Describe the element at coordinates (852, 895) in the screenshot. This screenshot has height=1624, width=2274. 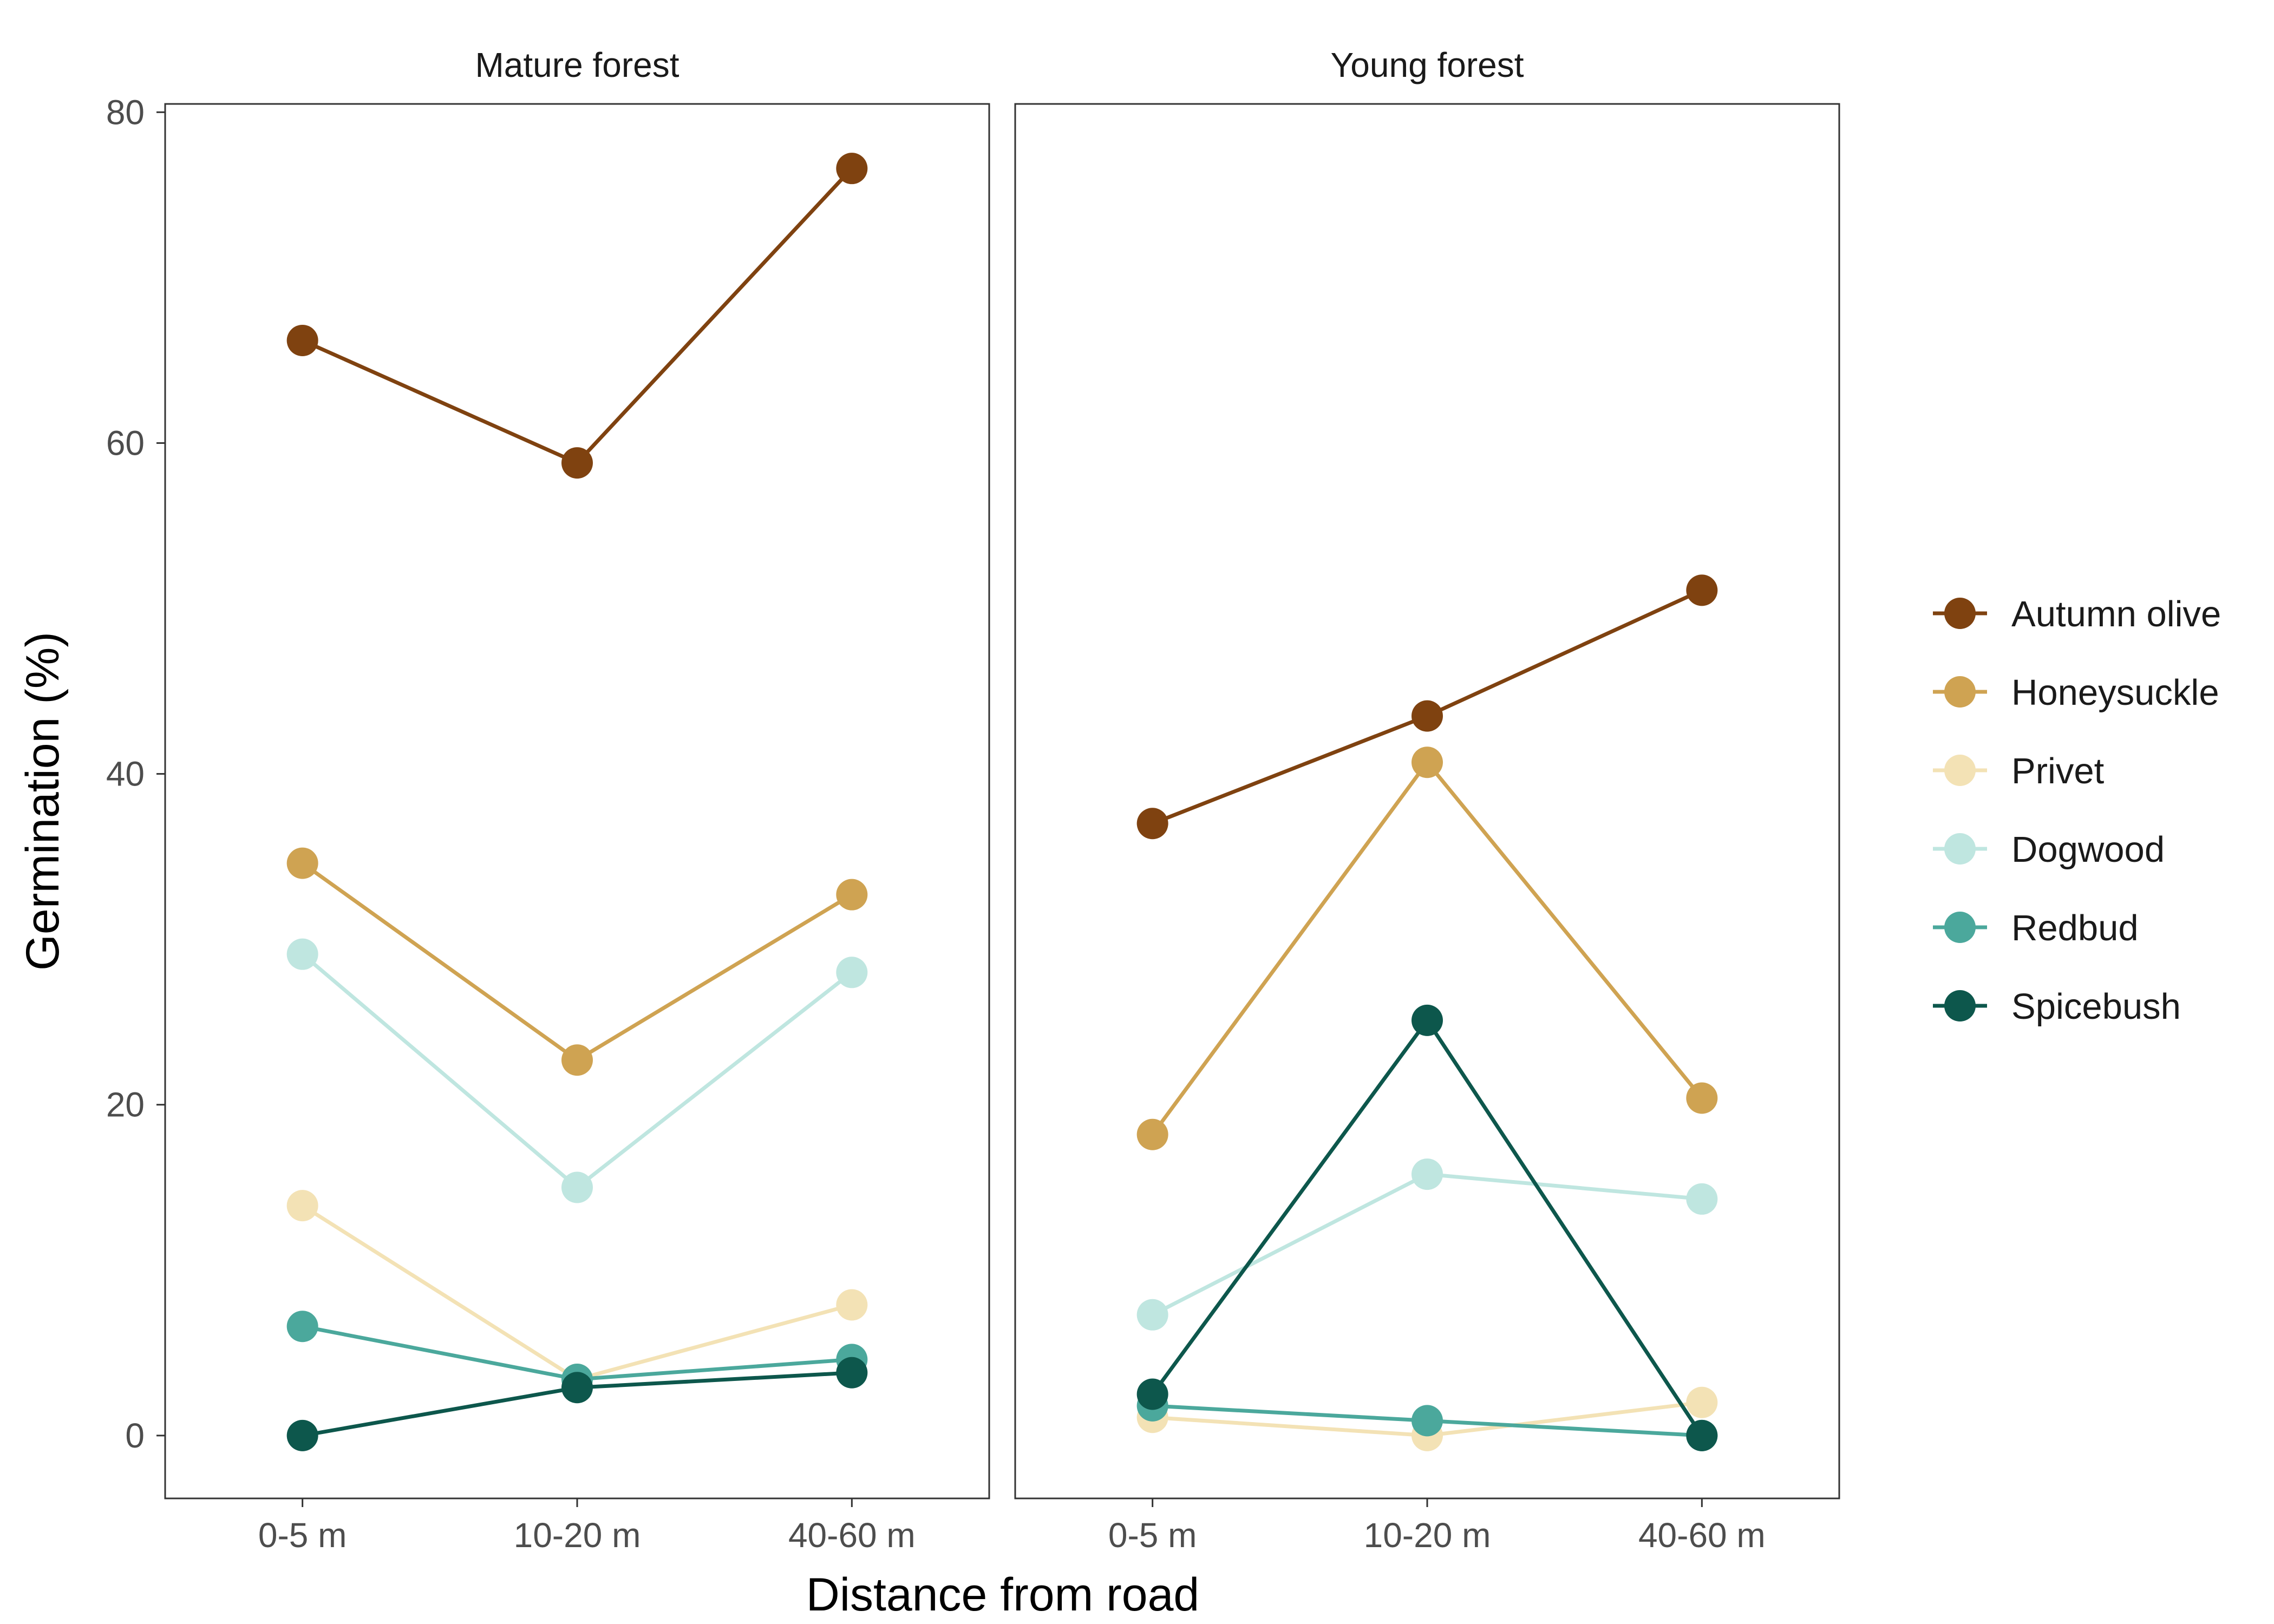
I see `point-mature-forest-honeysuckle-40-60-m` at that location.